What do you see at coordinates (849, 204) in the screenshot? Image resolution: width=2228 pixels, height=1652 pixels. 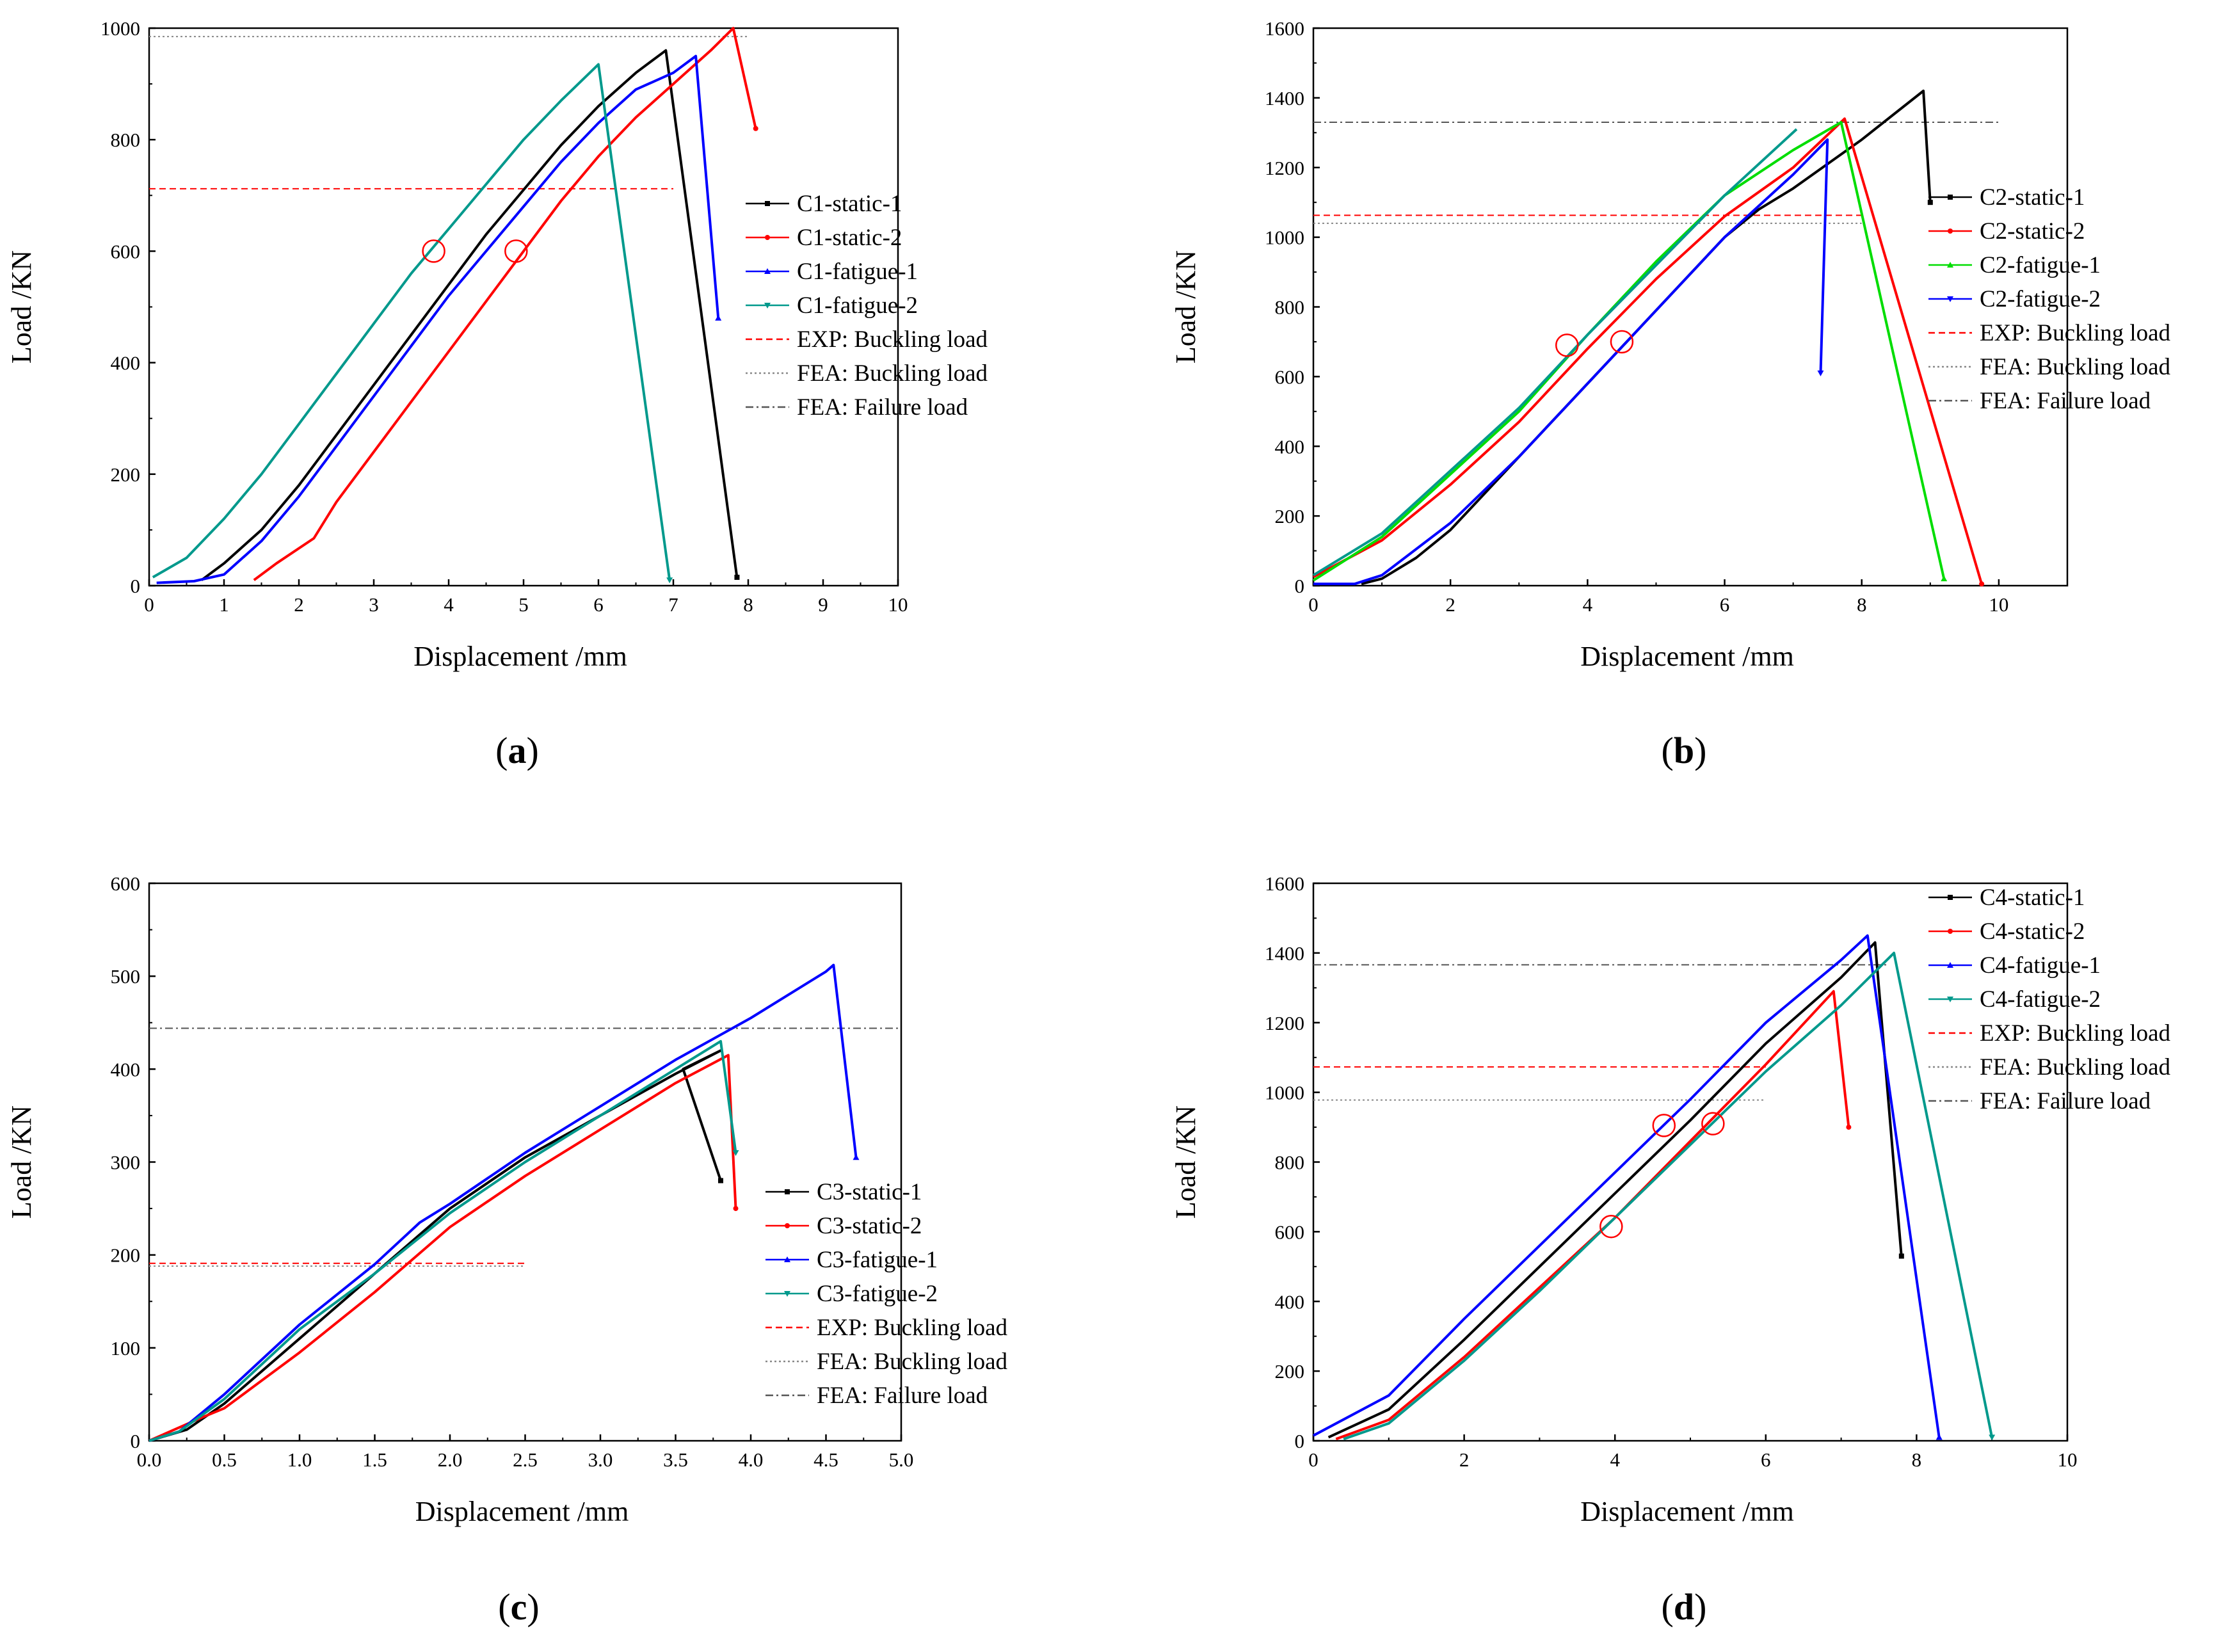 I see `legend-label: C1-static-1` at bounding box center [849, 204].